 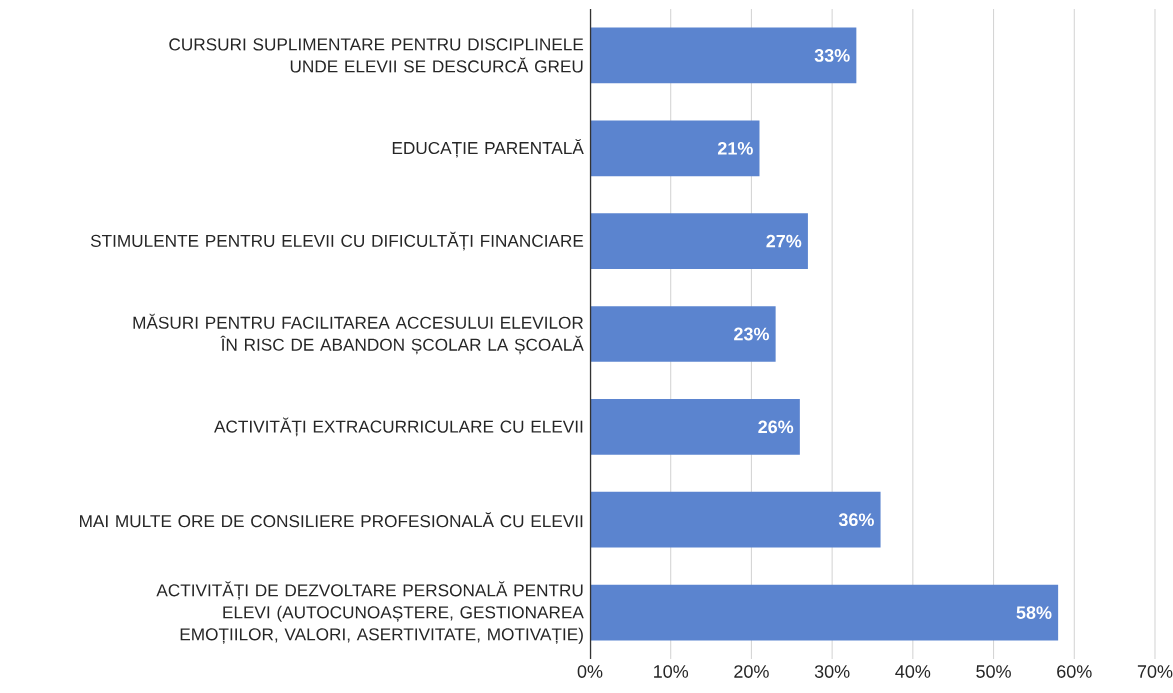 I want to click on data-label: 26%, so click(x=776, y=427).